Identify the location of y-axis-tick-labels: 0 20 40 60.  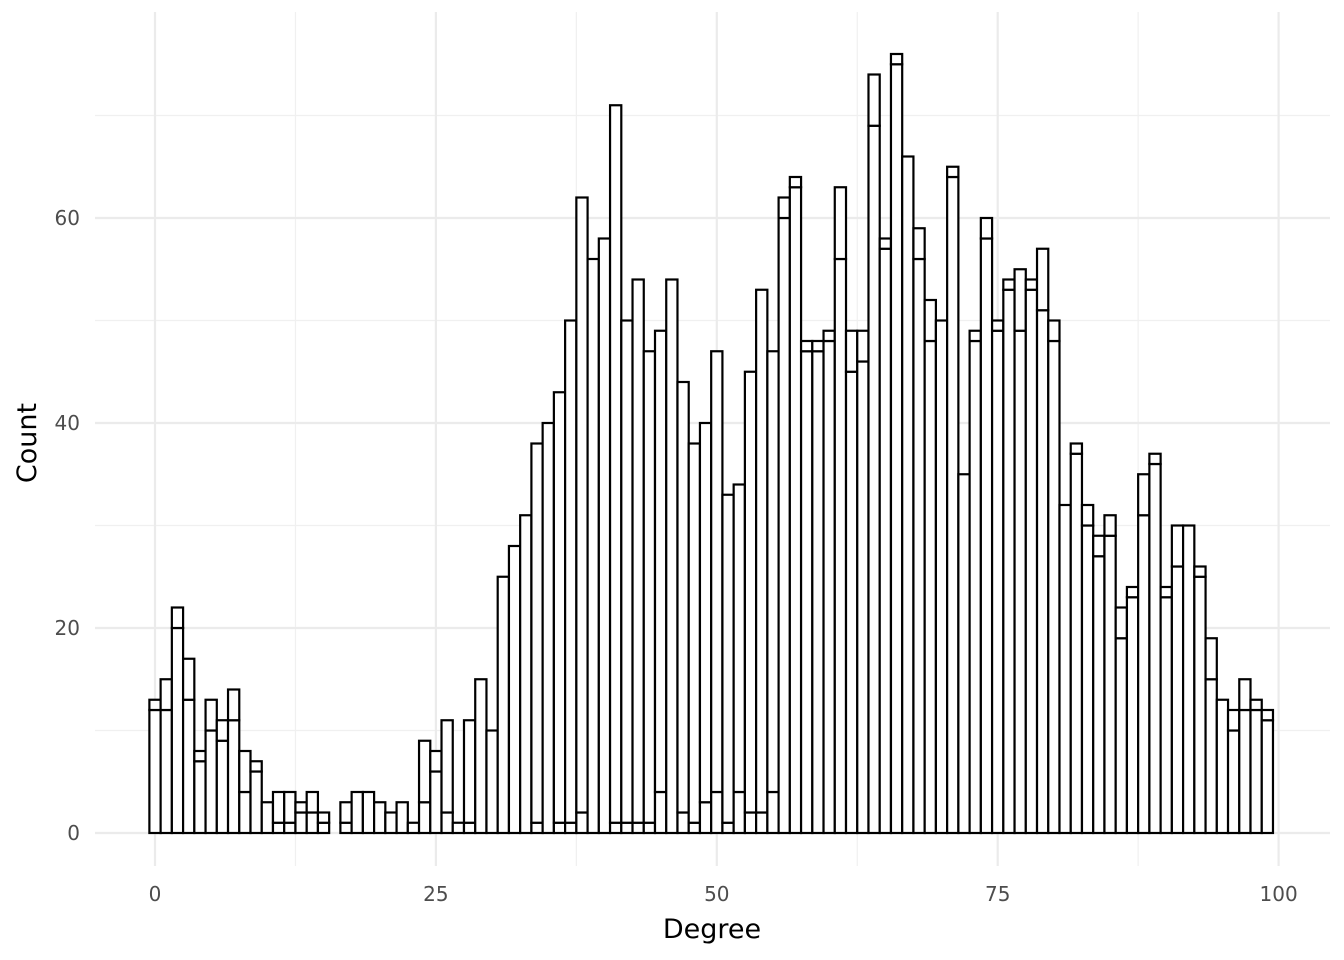
(67, 525).